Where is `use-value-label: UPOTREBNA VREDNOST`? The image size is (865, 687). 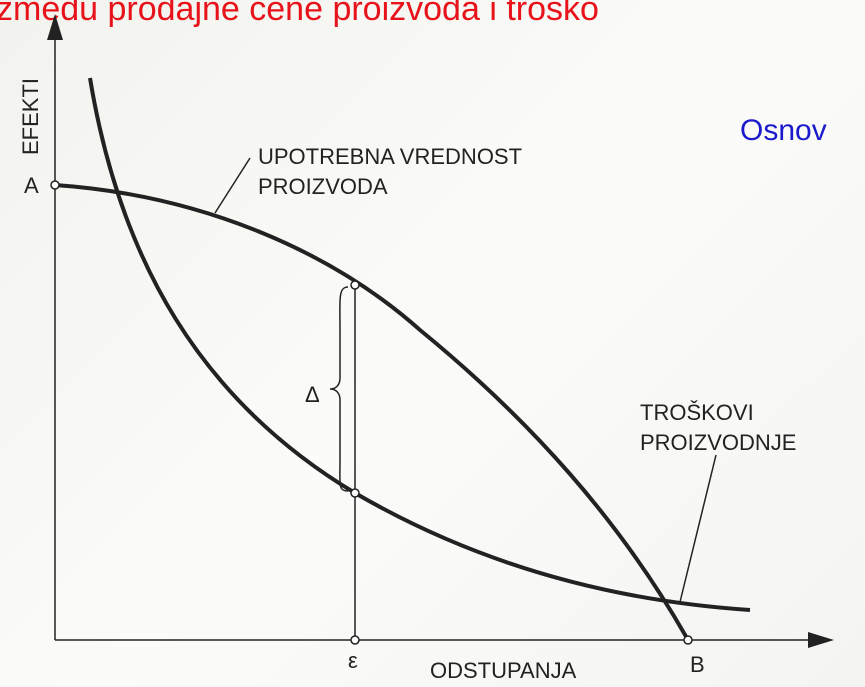
use-value-label: UPOTREBNA VREDNOST is located at coordinates (390, 156).